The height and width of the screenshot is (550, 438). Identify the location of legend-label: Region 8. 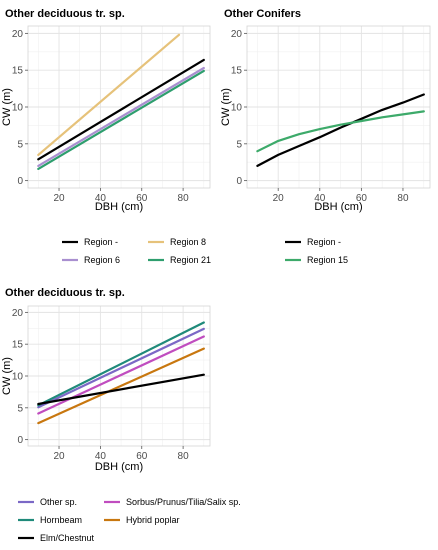
(188, 242).